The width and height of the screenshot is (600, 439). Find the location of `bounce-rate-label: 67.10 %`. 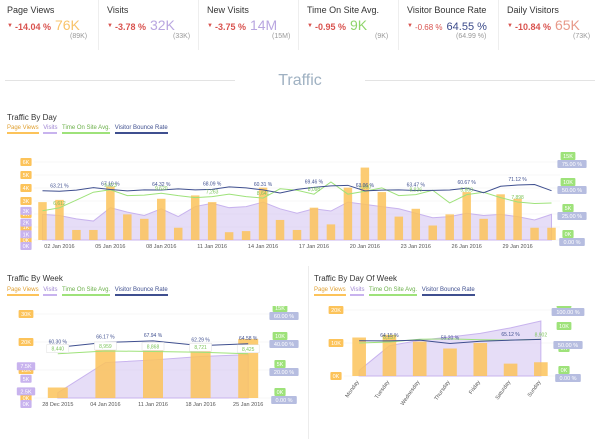

bounce-rate-label: 67.10 % is located at coordinates (110, 184).